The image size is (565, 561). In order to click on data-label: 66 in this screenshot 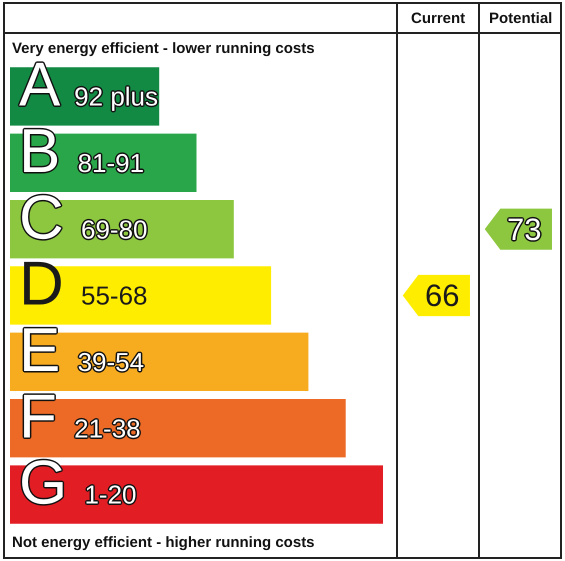, I will do `click(442, 295)`.